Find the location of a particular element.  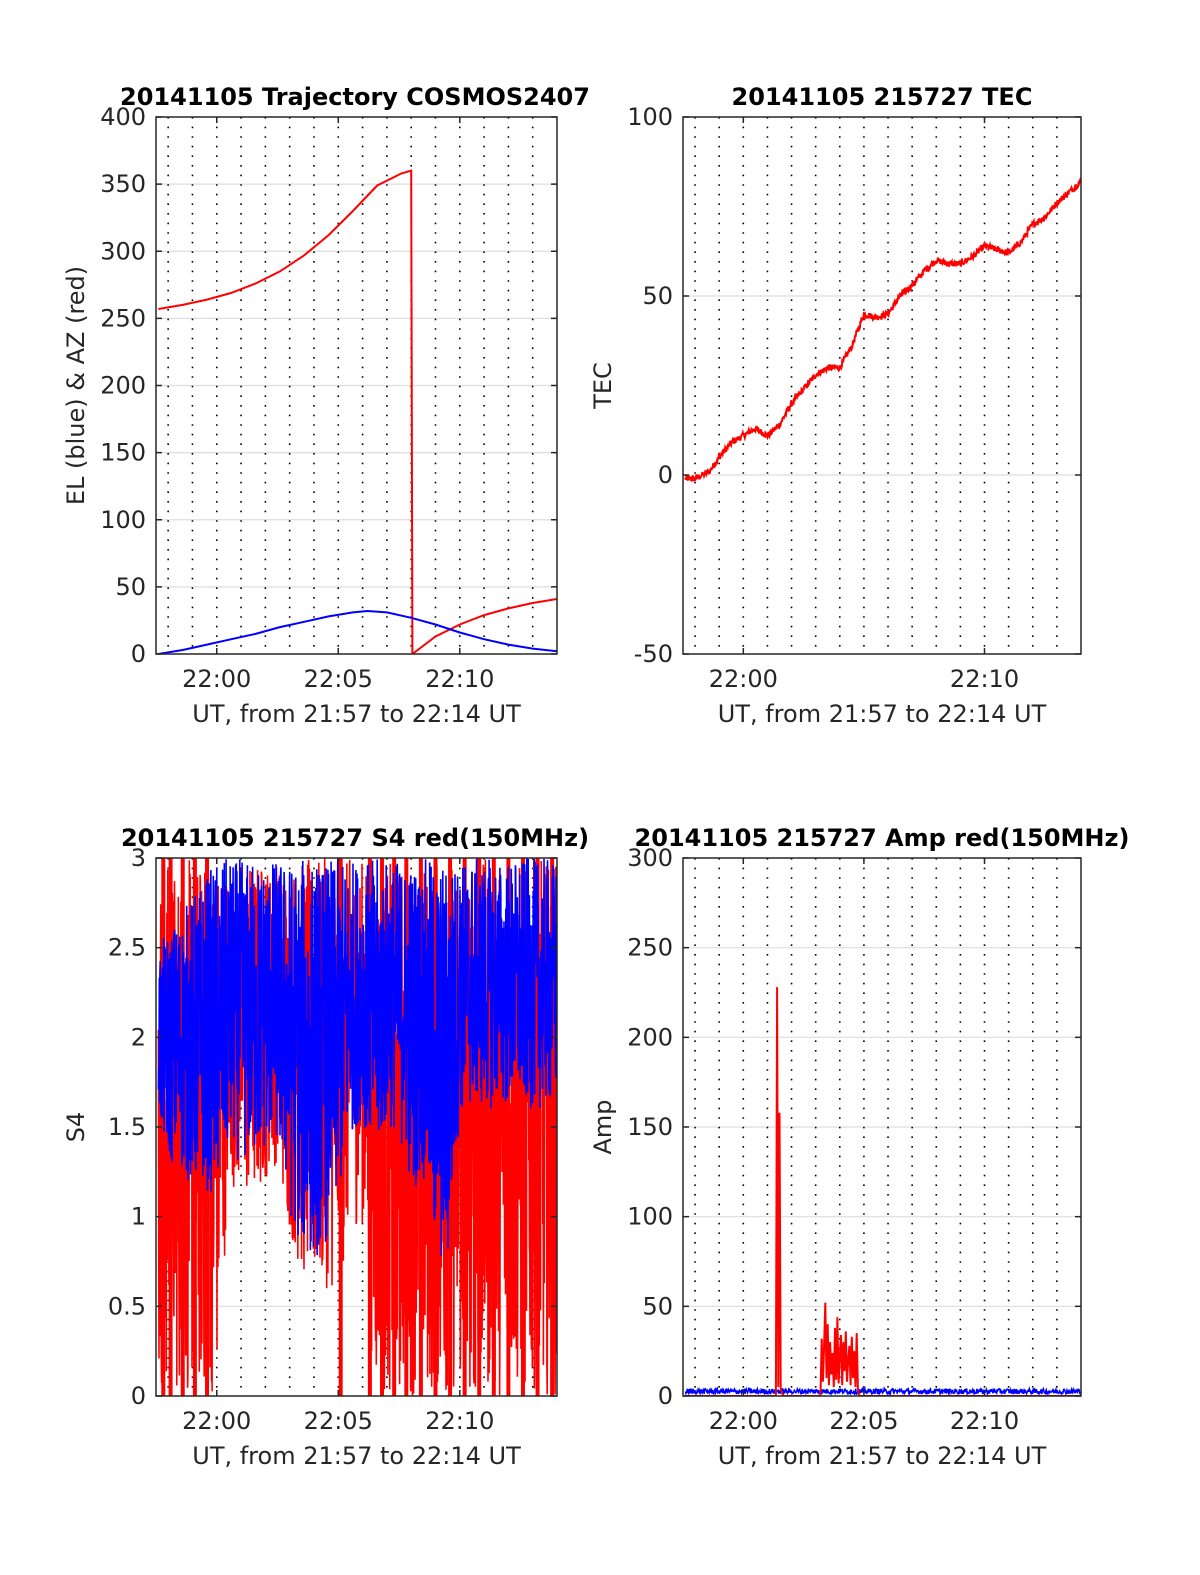

y-tick-label: -50 is located at coordinates (653, 654).